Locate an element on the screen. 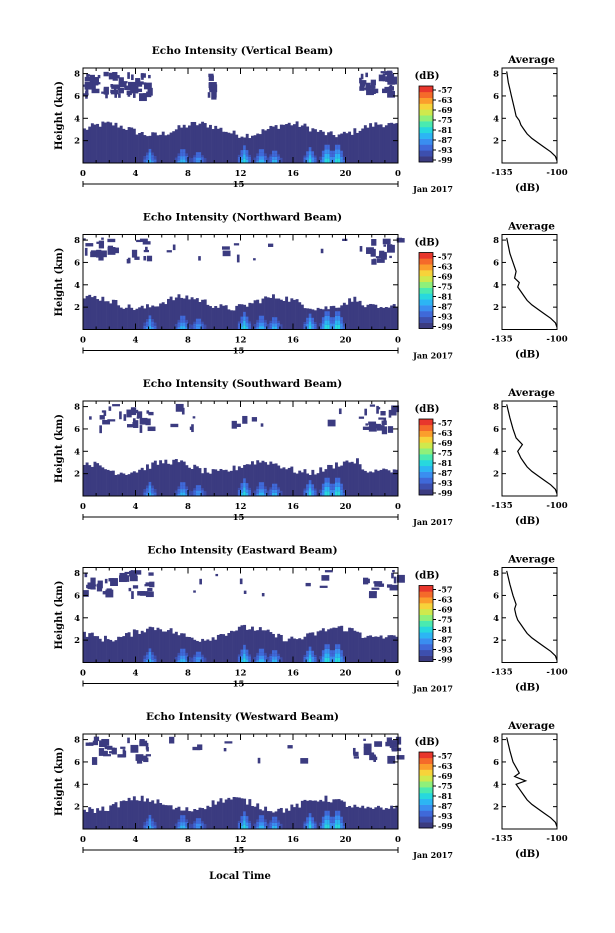 The image size is (615, 933). average-x-tick-label: -135 is located at coordinates (501, 173).